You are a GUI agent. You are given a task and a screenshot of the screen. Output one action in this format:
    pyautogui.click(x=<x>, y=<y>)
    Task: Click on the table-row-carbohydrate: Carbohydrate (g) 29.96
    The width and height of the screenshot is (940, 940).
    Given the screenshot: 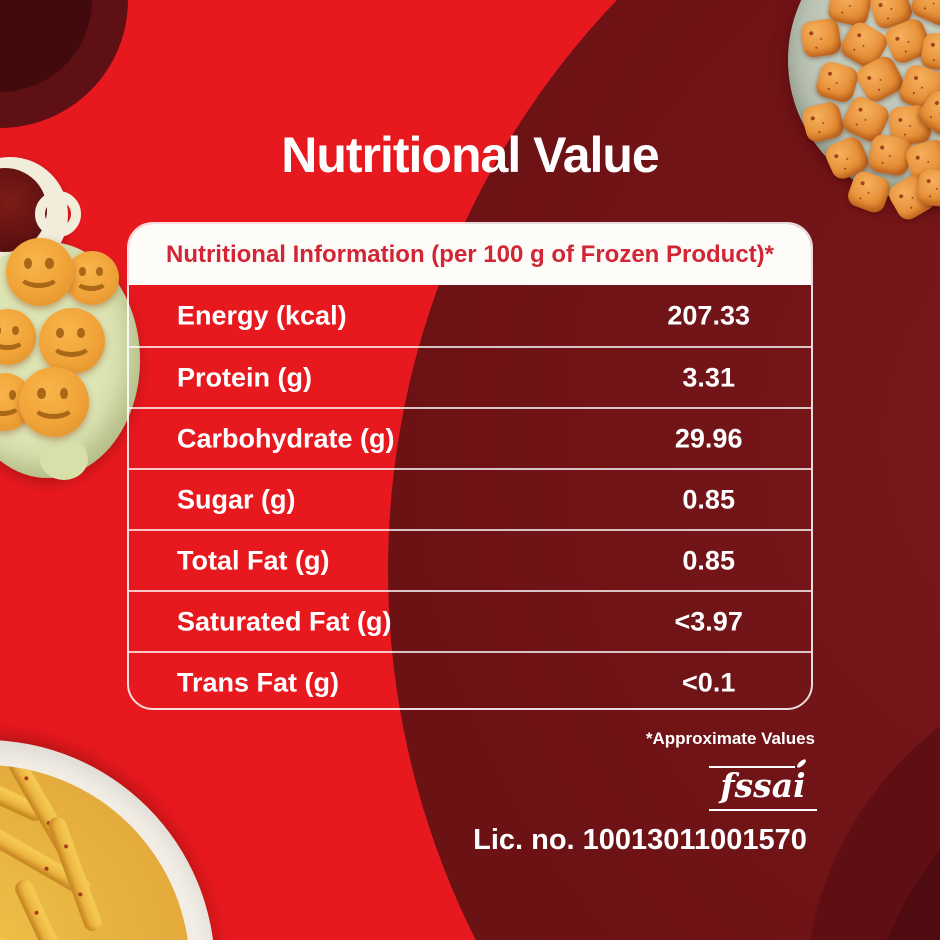 What is the action you would take?
    pyautogui.click(x=470, y=437)
    